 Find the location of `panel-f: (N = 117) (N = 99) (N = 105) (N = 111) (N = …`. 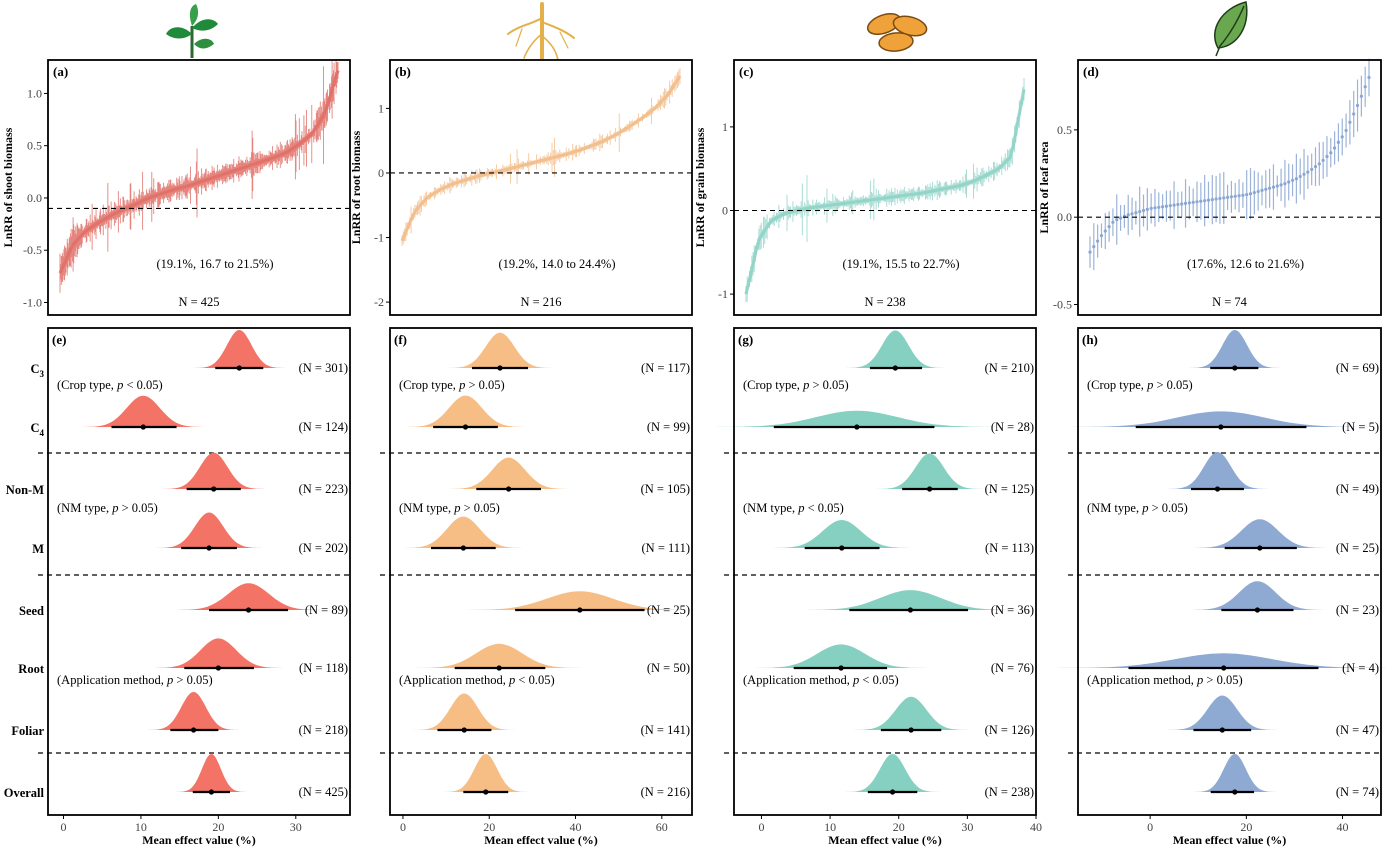

panel-f: (N = 117) (N = 99) (N = 105) (N = 111) (N = … is located at coordinates (546, 587).